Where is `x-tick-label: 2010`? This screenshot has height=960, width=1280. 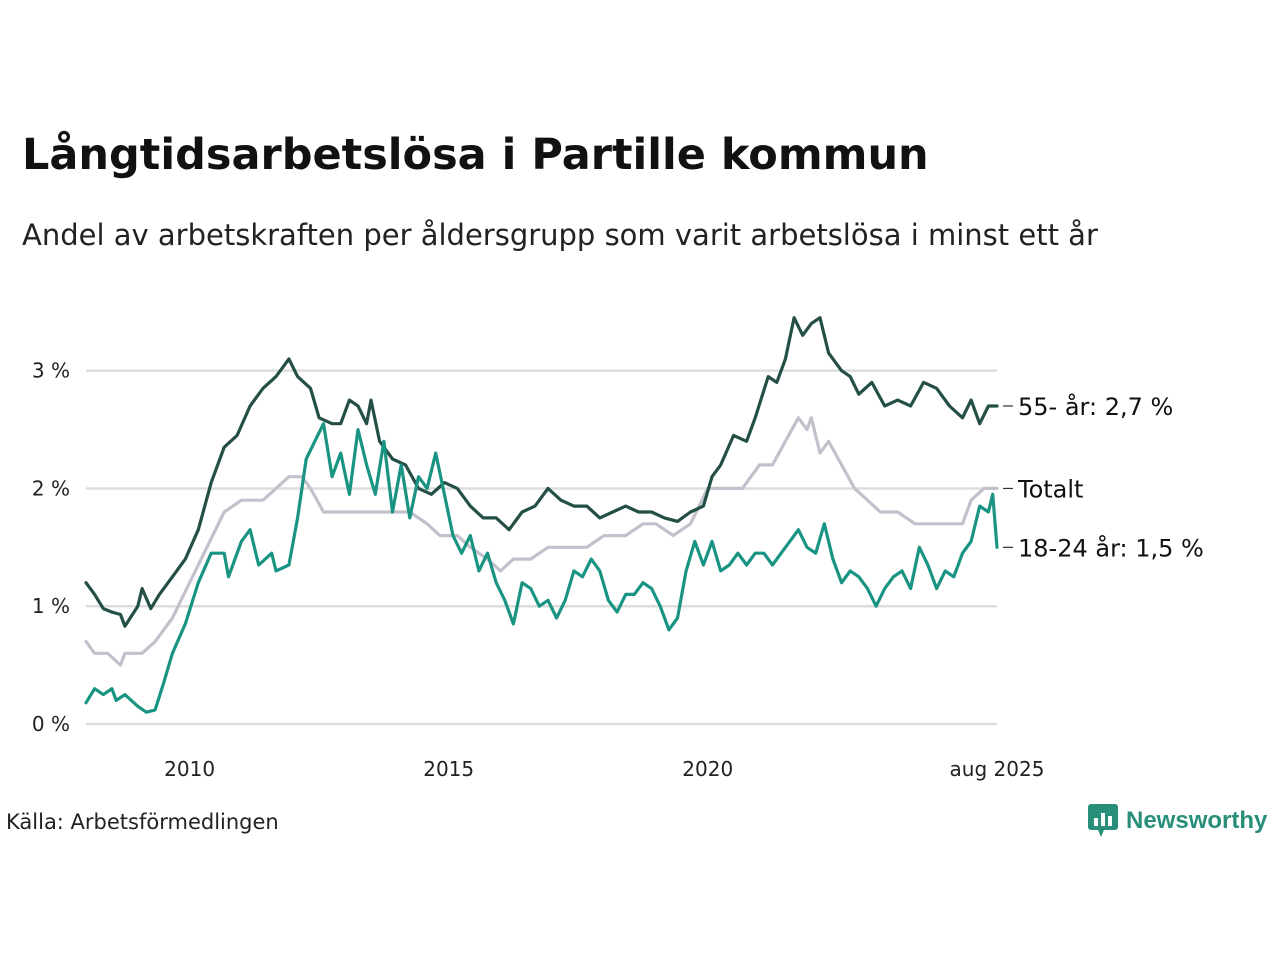
x-tick-label: 2010 is located at coordinates (189, 769).